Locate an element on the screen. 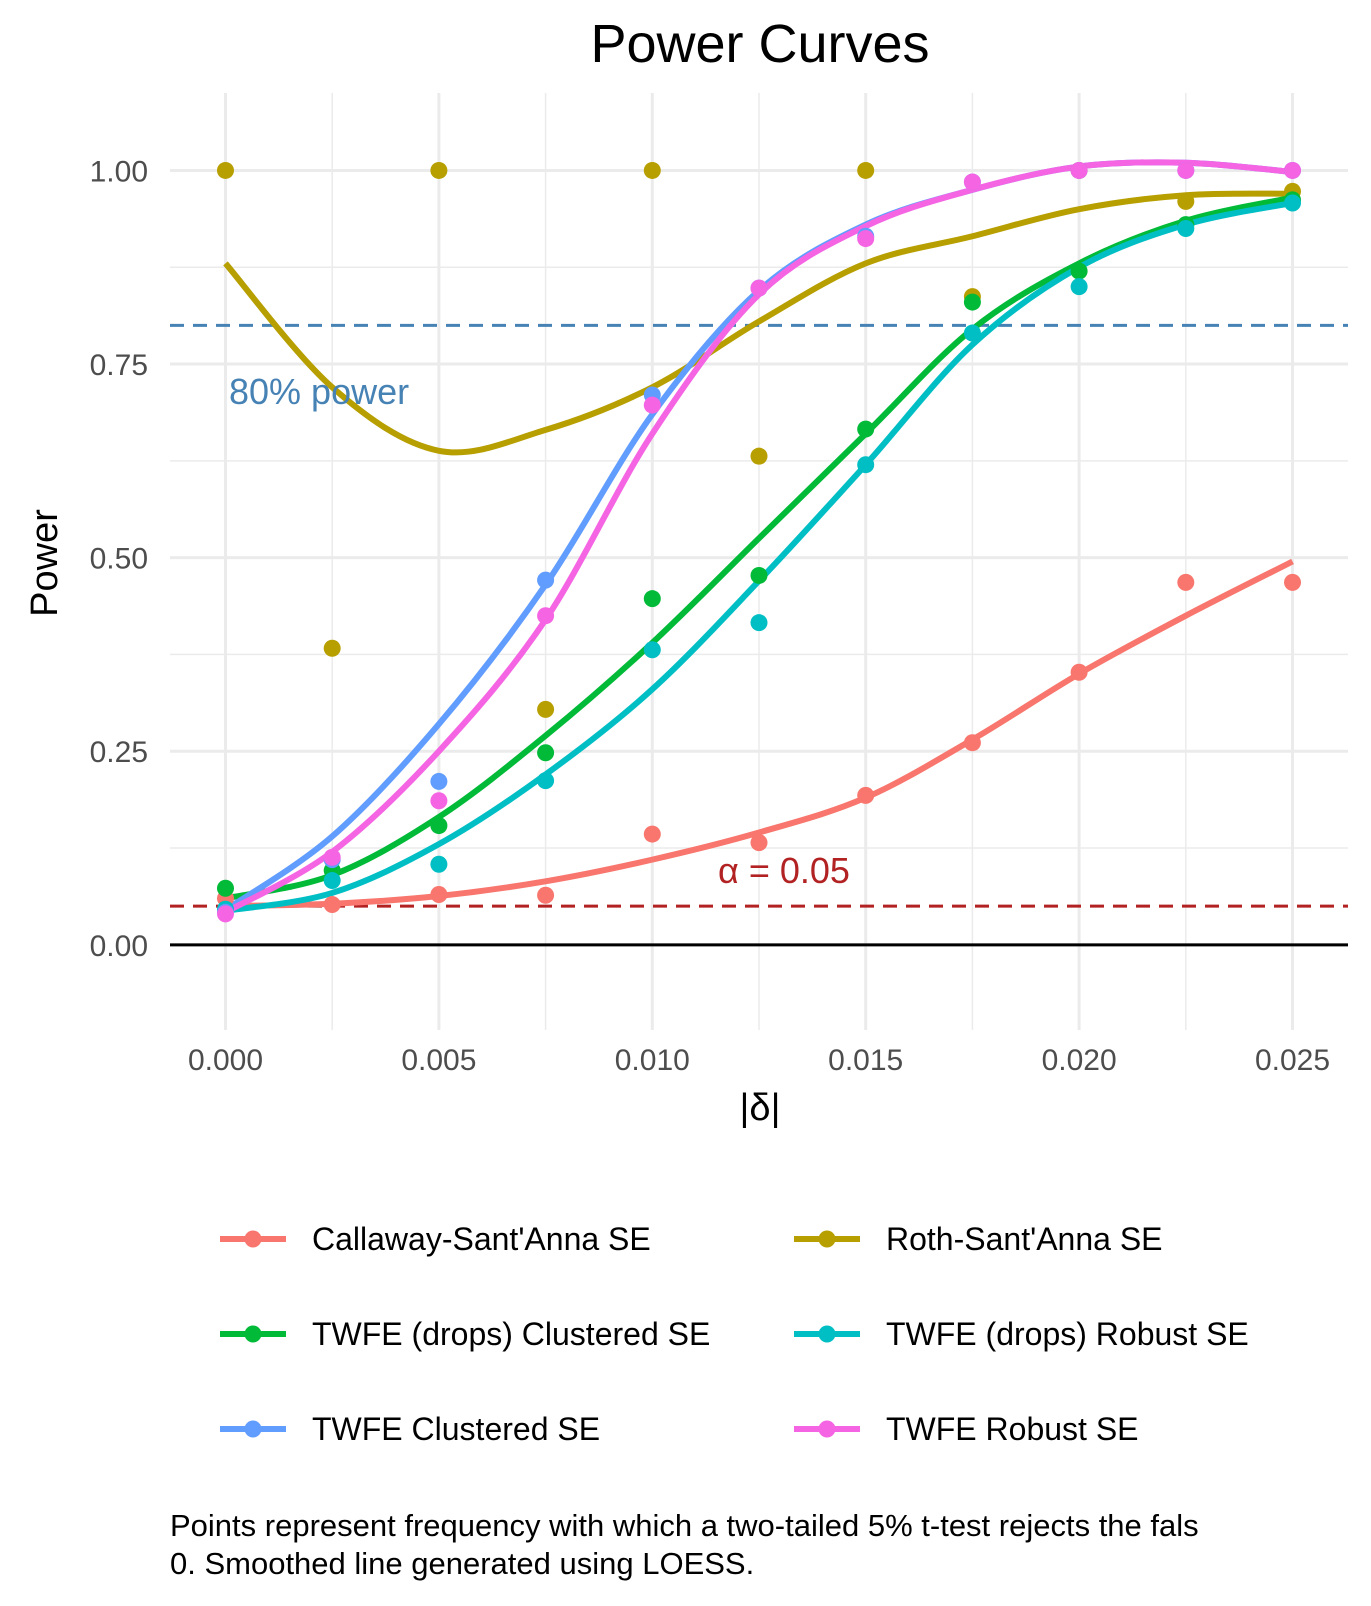 The image size is (1371, 1606). caption-line-2: 0. Smoothed line generated using LOESS. is located at coordinates (462, 1563).